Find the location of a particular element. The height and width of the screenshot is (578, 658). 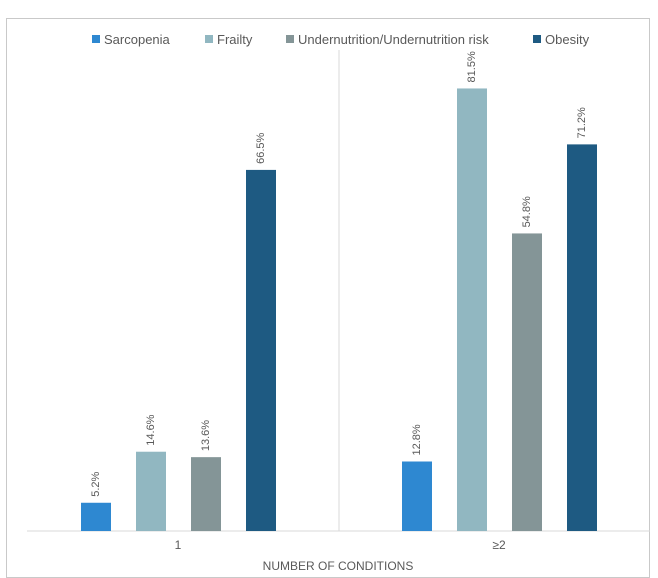

data-label-undernutrition-undernutrition-risk-1: 13.6% is located at coordinates (206, 435).